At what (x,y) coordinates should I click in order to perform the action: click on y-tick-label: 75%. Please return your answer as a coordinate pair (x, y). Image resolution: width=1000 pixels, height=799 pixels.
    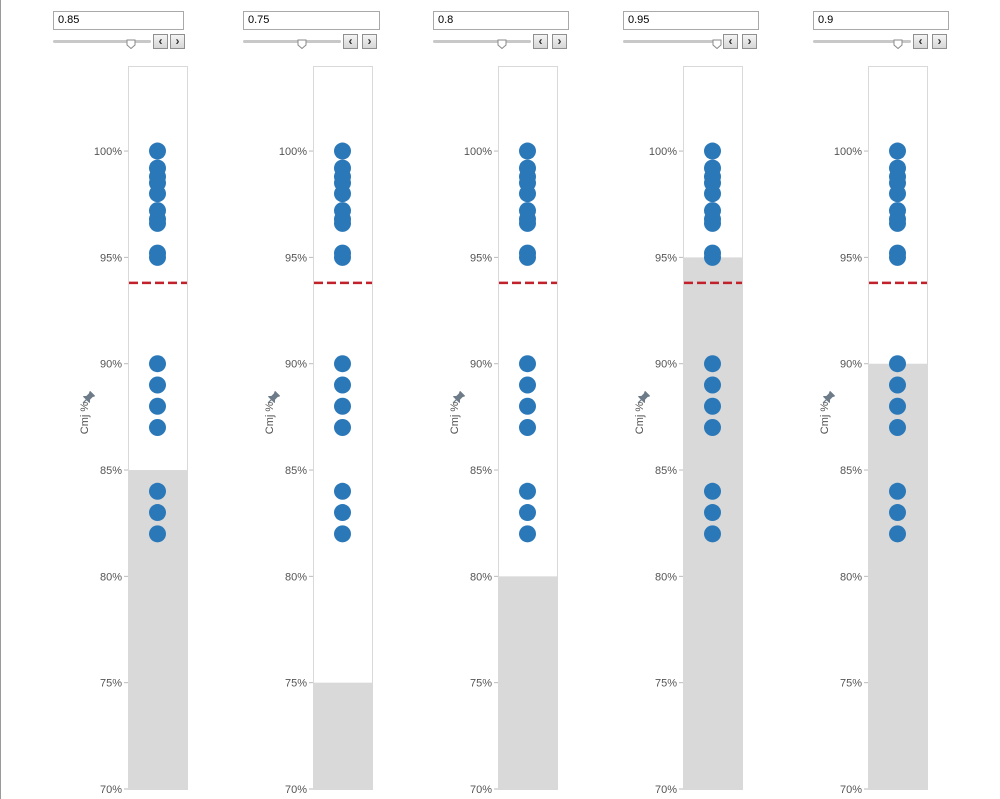
    Looking at the image, I should click on (296, 684).